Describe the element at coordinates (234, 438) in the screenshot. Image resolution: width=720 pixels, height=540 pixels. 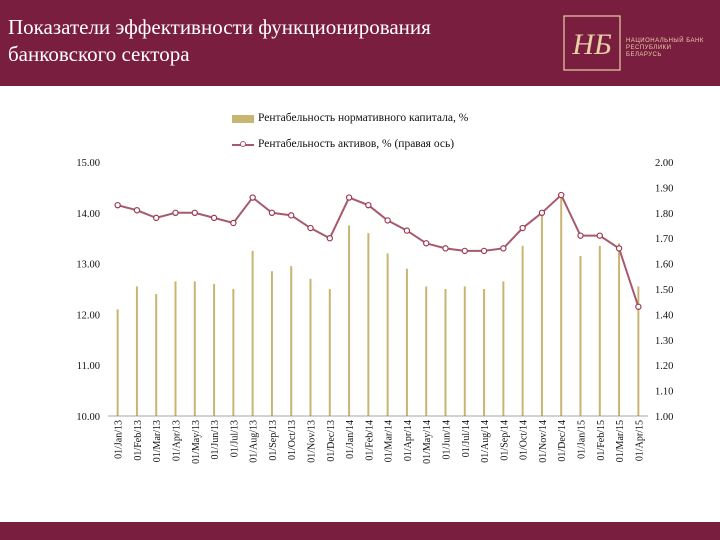
I see `x-axis-tick-label: 01/Jul/13` at that location.